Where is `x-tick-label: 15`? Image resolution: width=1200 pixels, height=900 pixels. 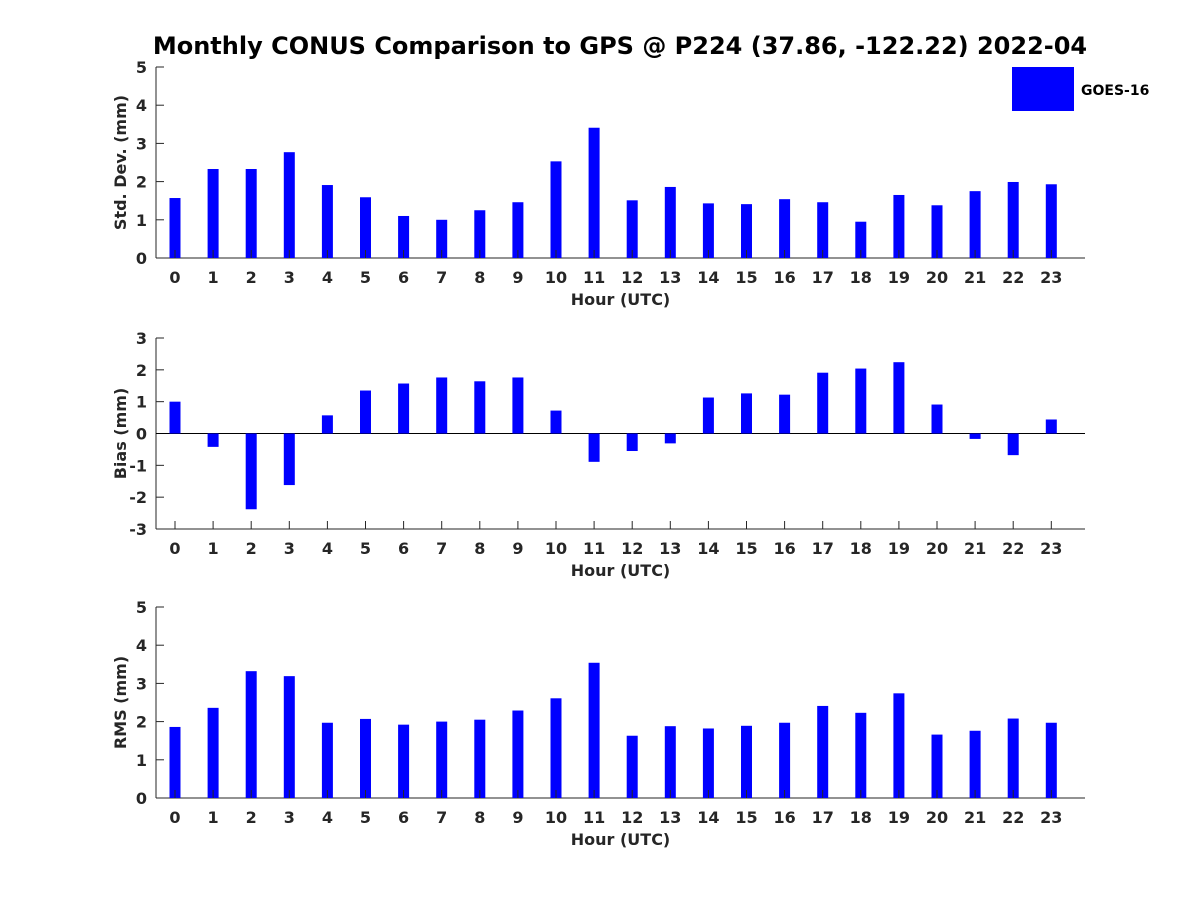
x-tick-label: 15 is located at coordinates (746, 817).